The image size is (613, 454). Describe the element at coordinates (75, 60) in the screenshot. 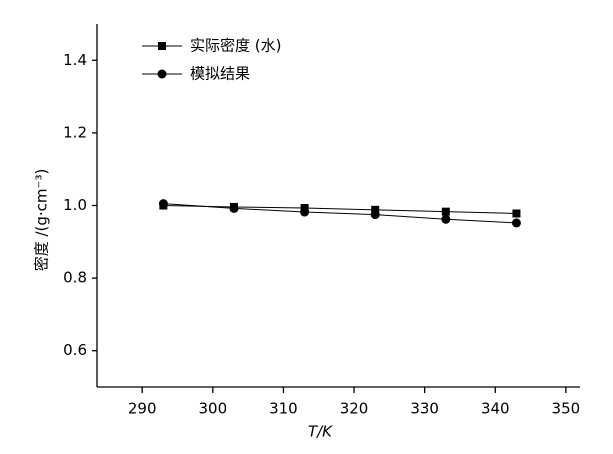

I see `y-tick-label: 1.4` at that location.